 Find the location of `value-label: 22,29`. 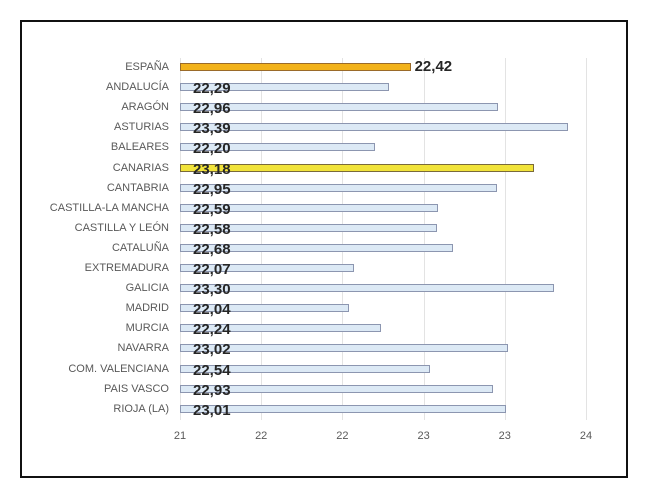

value-label: 22,29 is located at coordinates (212, 89).